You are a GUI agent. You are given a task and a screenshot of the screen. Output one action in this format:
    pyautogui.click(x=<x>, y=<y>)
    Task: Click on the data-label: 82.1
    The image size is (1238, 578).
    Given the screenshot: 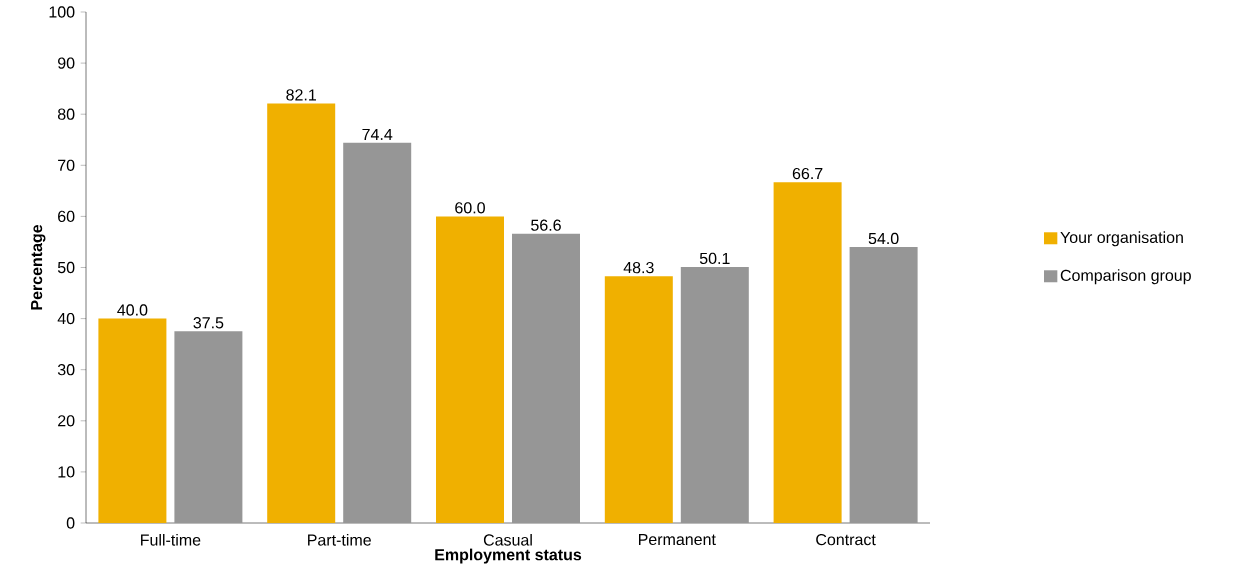 What is the action you would take?
    pyautogui.click(x=301, y=95)
    